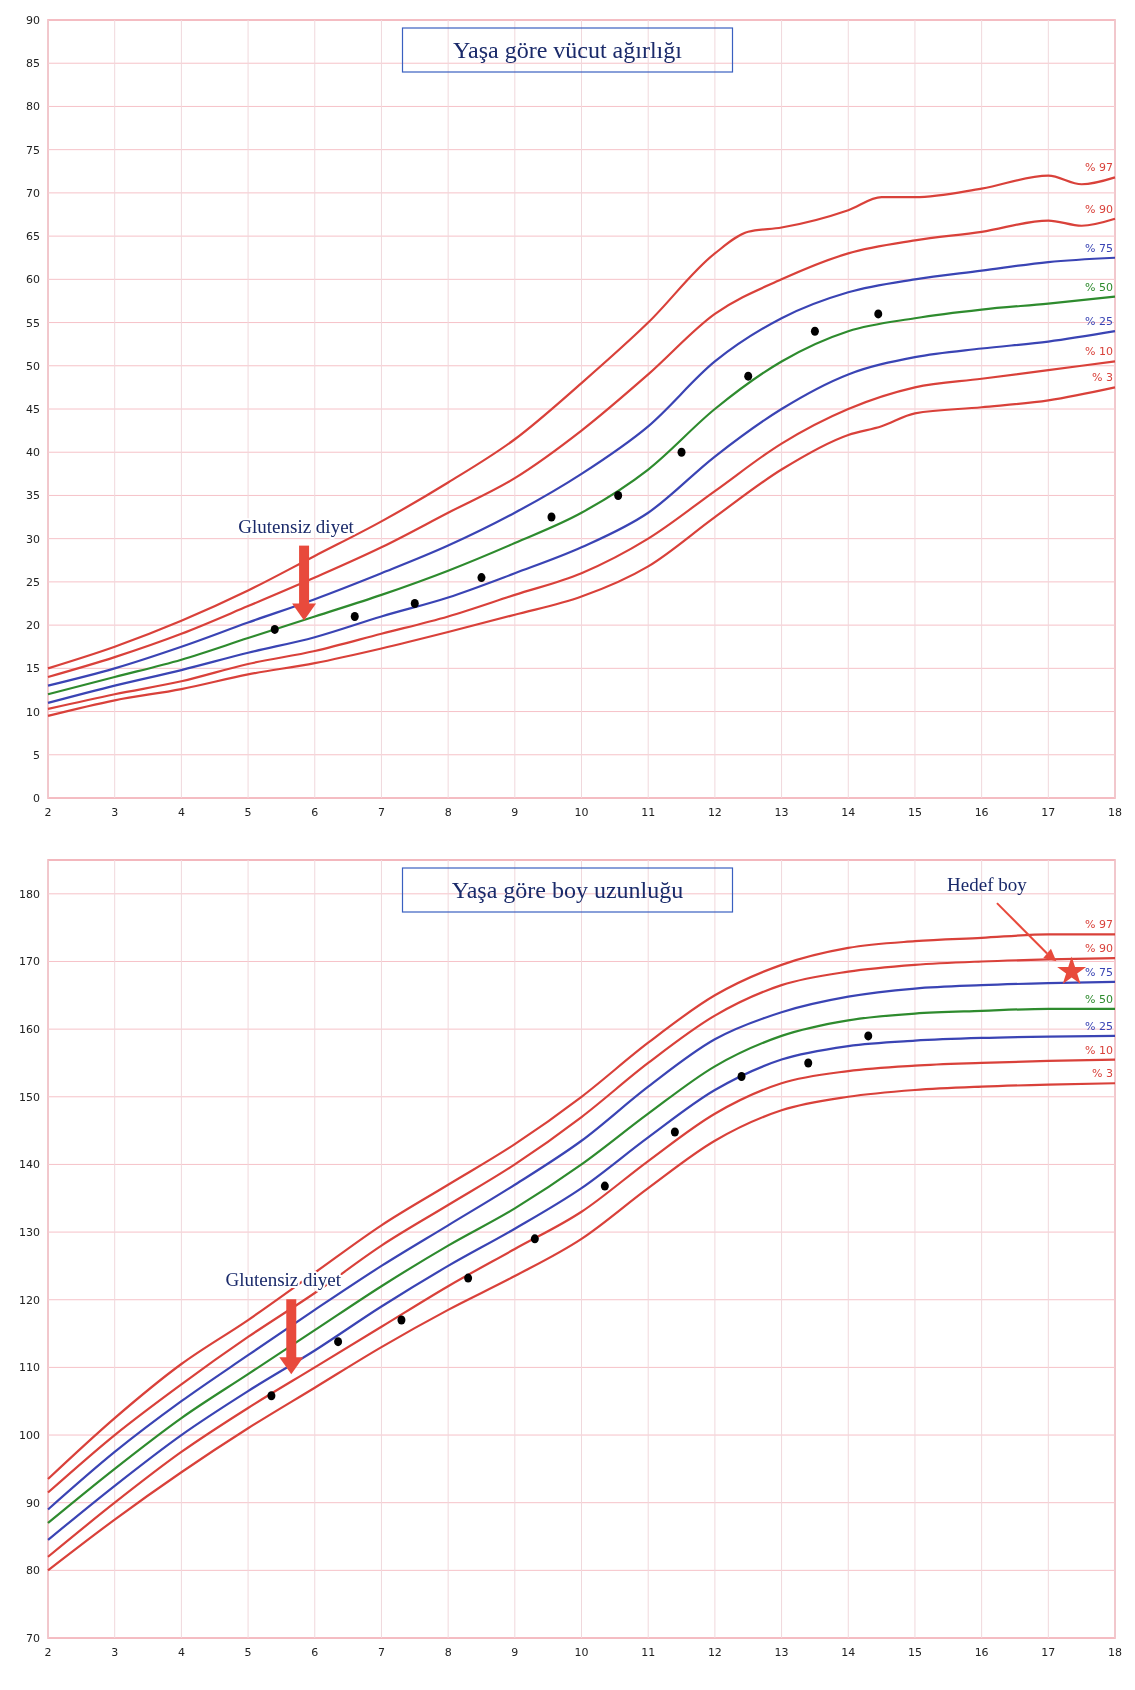 The image size is (1135, 1690). I want to click on x-tick-label: 13, so click(781, 812).